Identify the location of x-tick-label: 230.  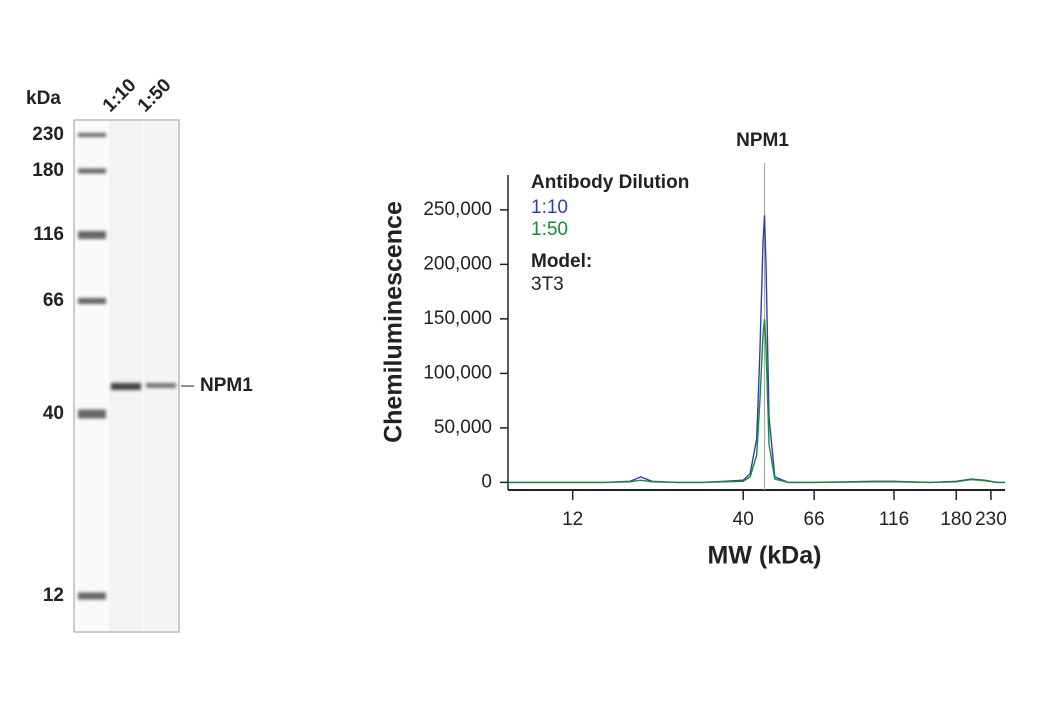
(991, 519).